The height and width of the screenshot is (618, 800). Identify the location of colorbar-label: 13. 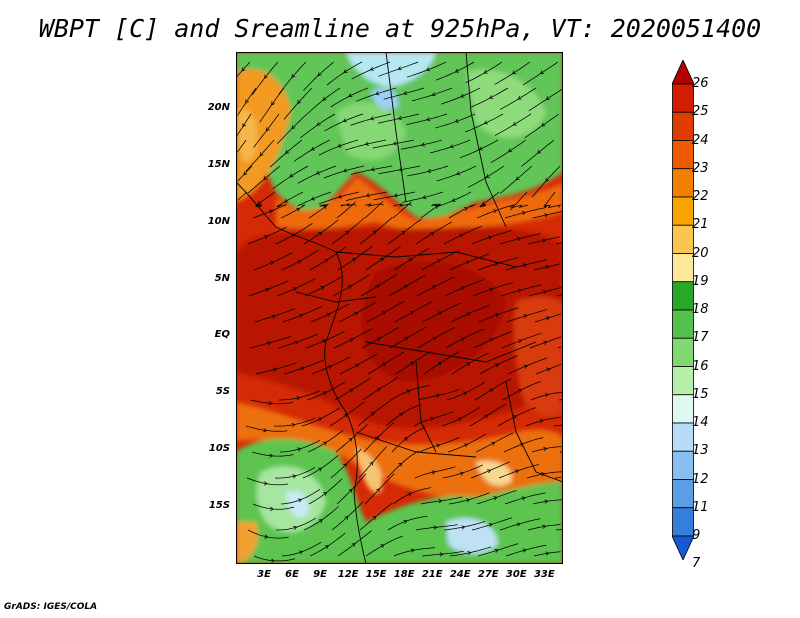
(700, 451).